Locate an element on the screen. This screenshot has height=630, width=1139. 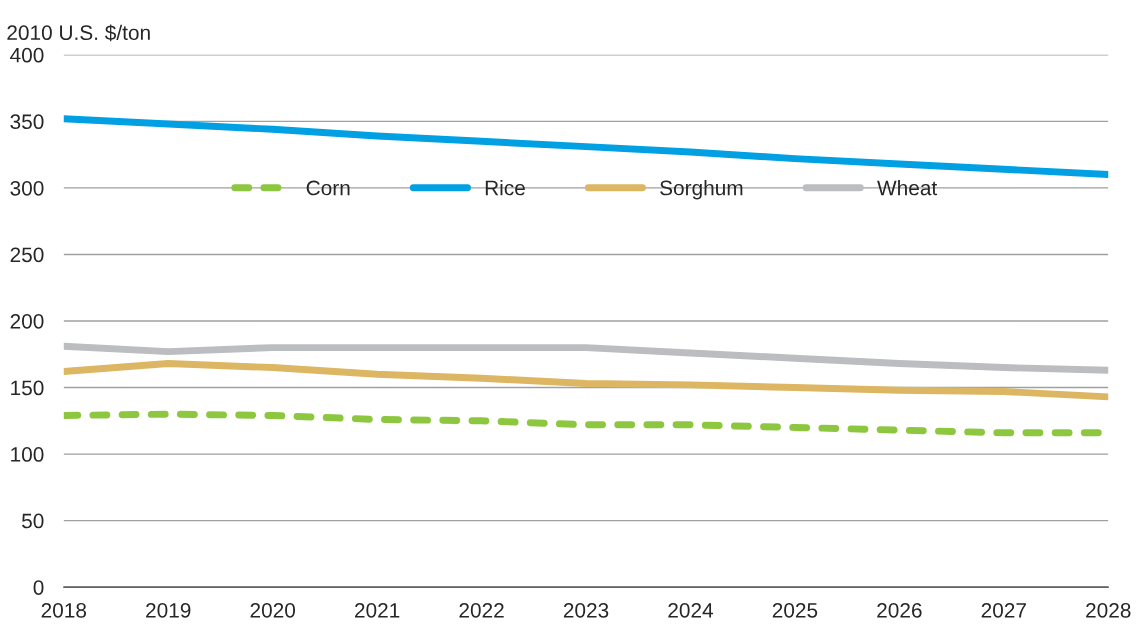
y-tick-label: 50 is located at coordinates (33, 521).